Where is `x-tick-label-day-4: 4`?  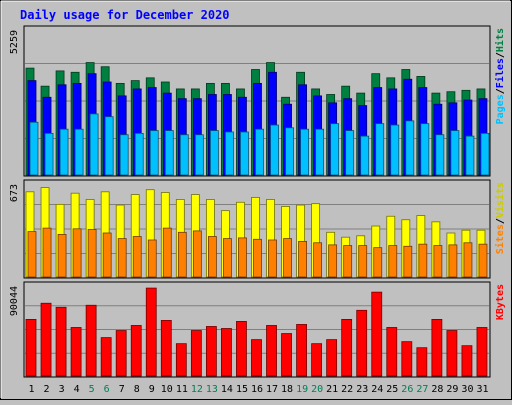
x-tick-label-day-4: 4 is located at coordinates (77, 389).